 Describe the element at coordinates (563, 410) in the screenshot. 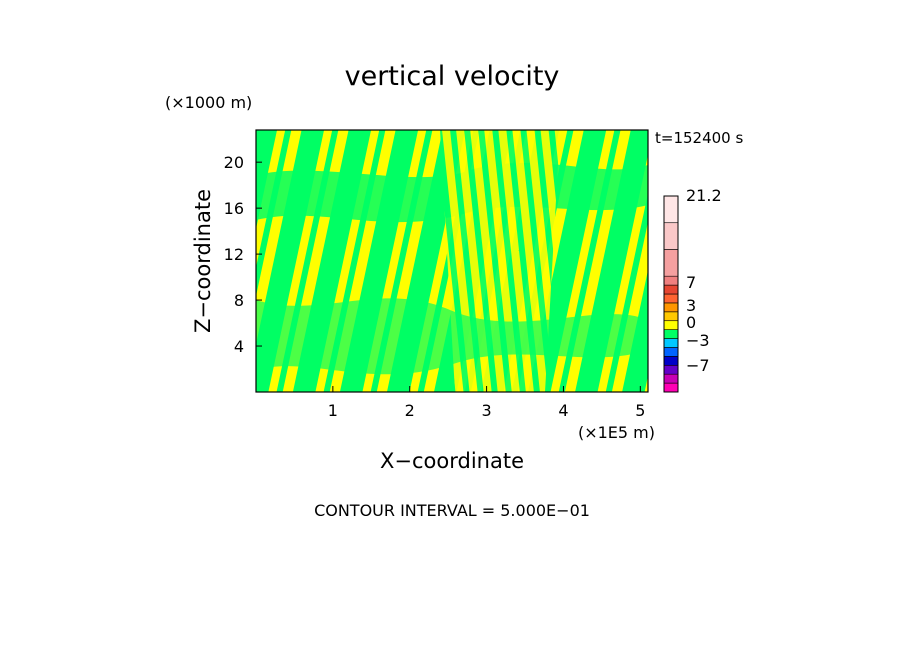

I see `x-tick-label: 4` at that location.